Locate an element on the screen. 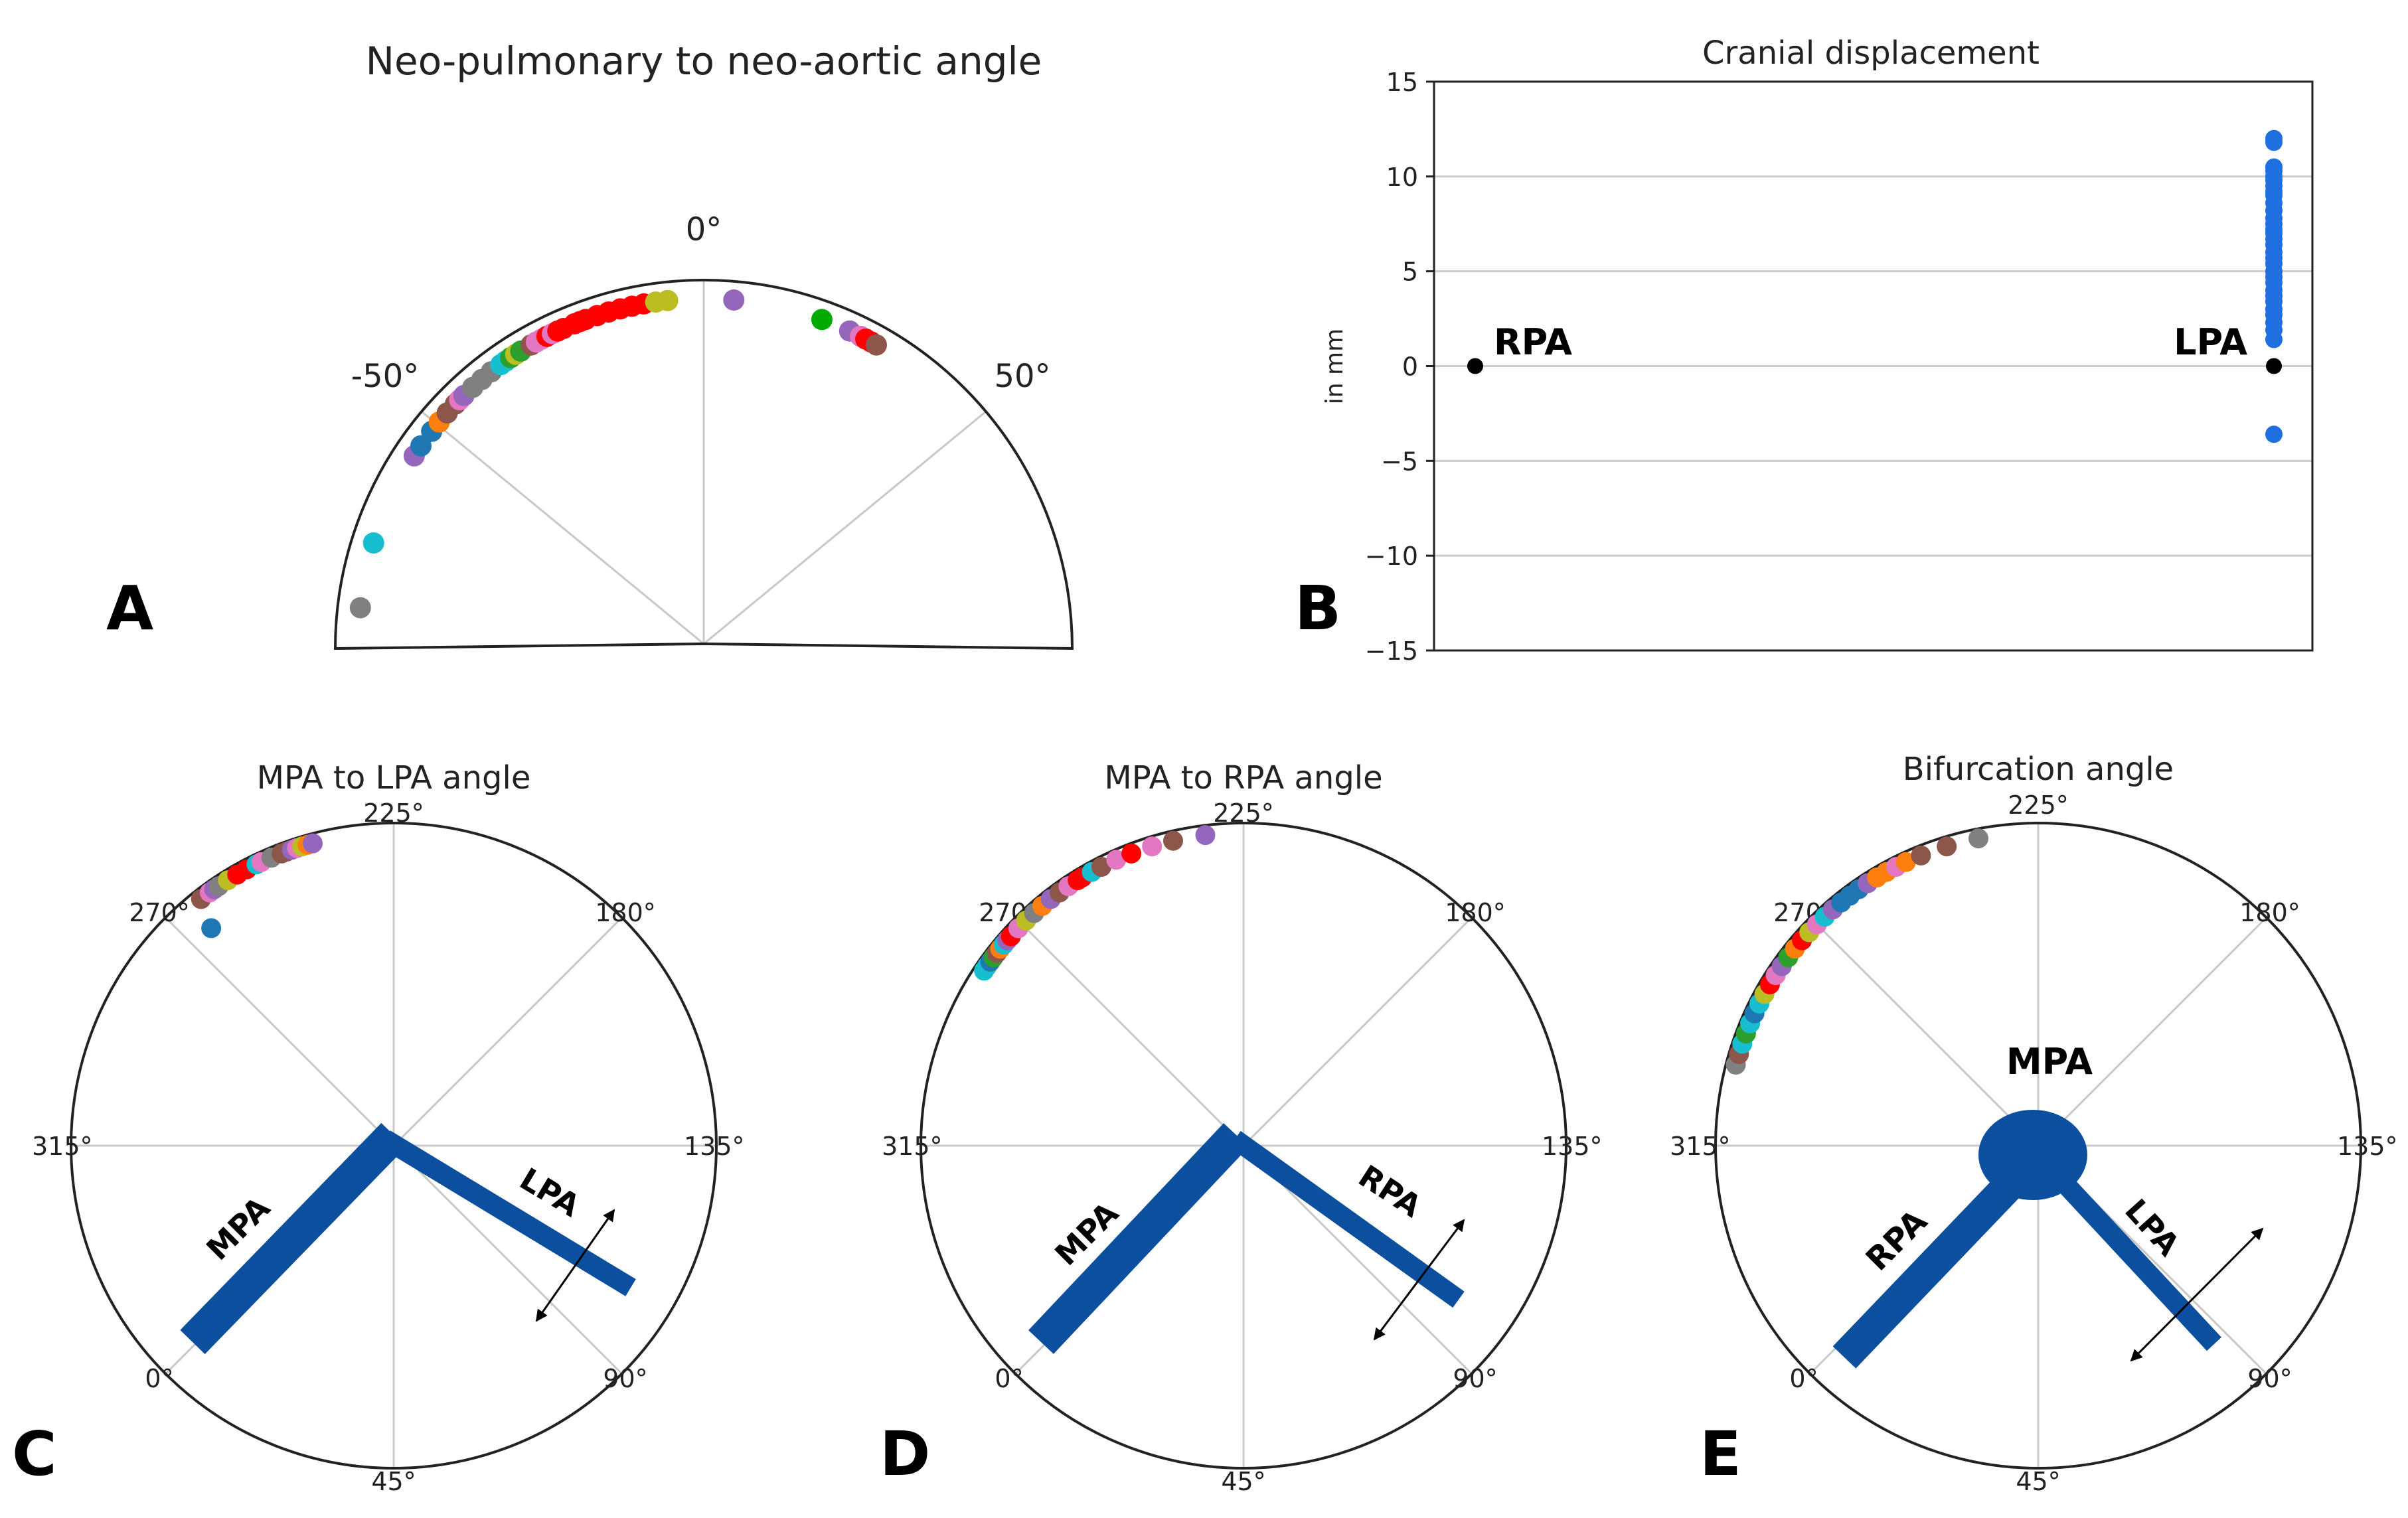  panel-b-ytick-label: −15 is located at coordinates (1391, 652).